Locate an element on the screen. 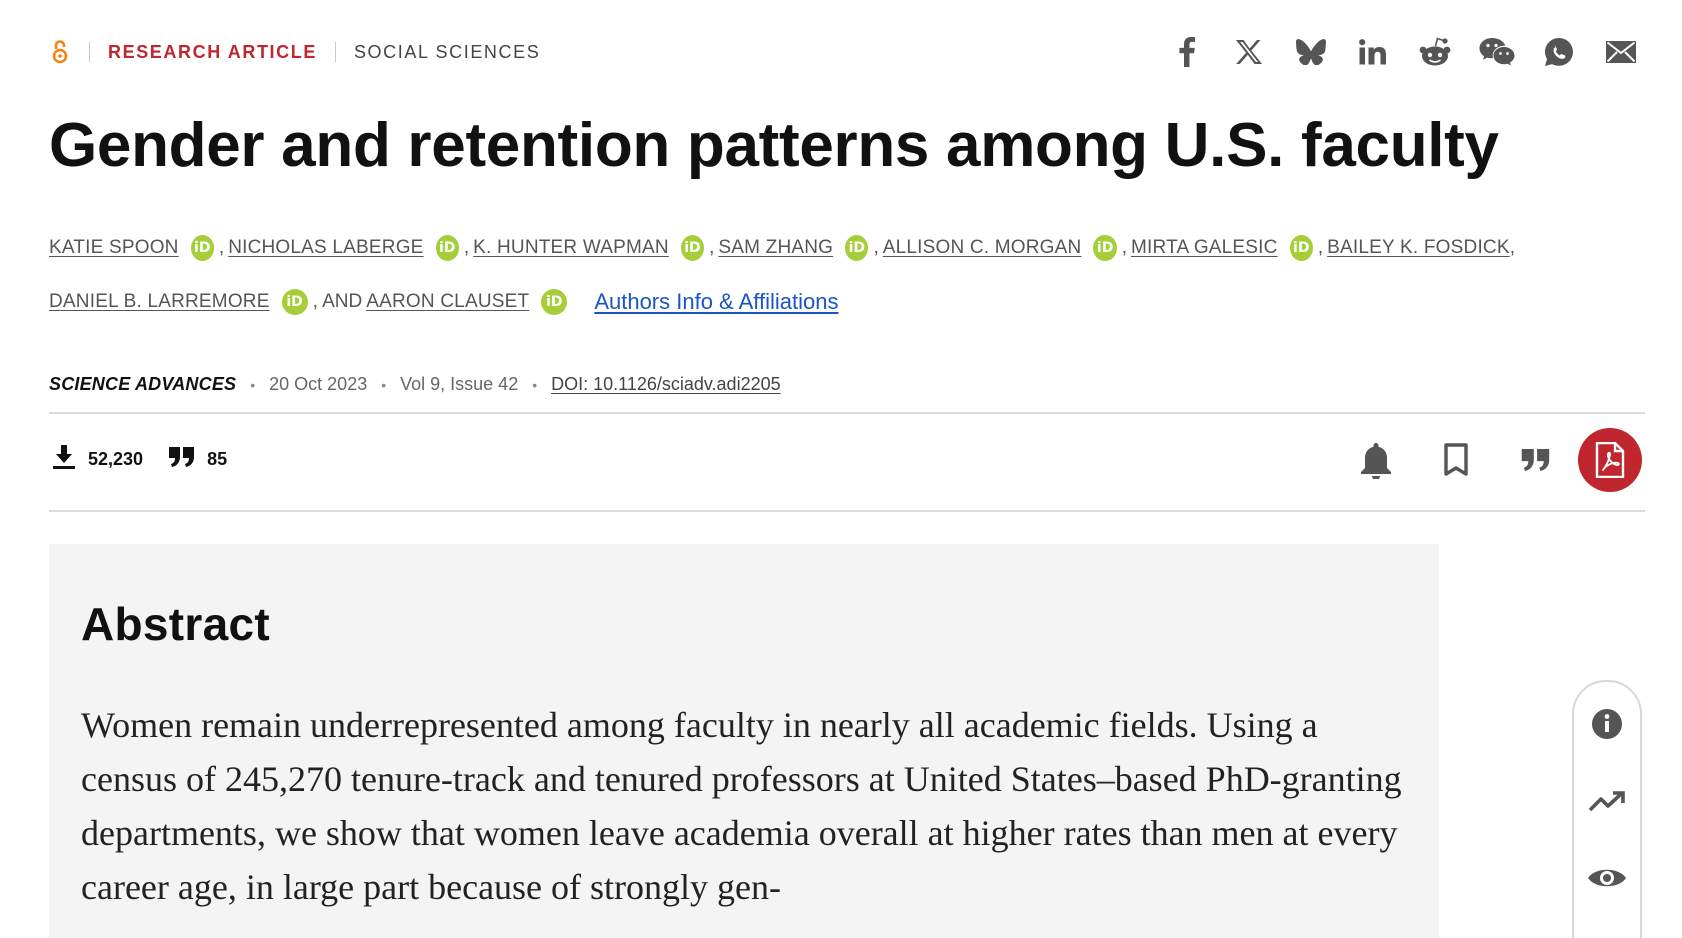 The height and width of the screenshot is (938, 1682). eye-icon is located at coordinates (1607, 878).